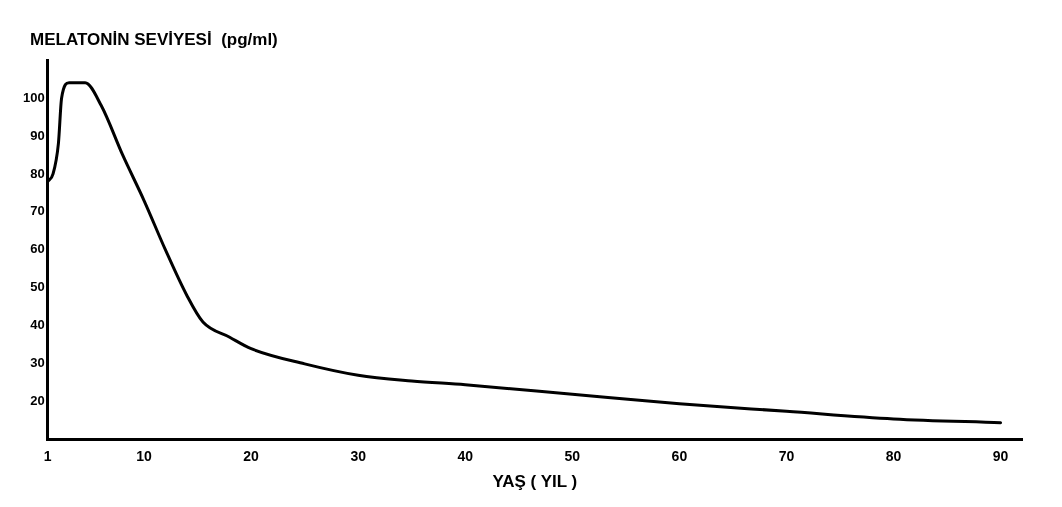 This screenshot has height=507, width=1062. What do you see at coordinates (37, 173) in the screenshot?
I see `y-tick-label: 80` at bounding box center [37, 173].